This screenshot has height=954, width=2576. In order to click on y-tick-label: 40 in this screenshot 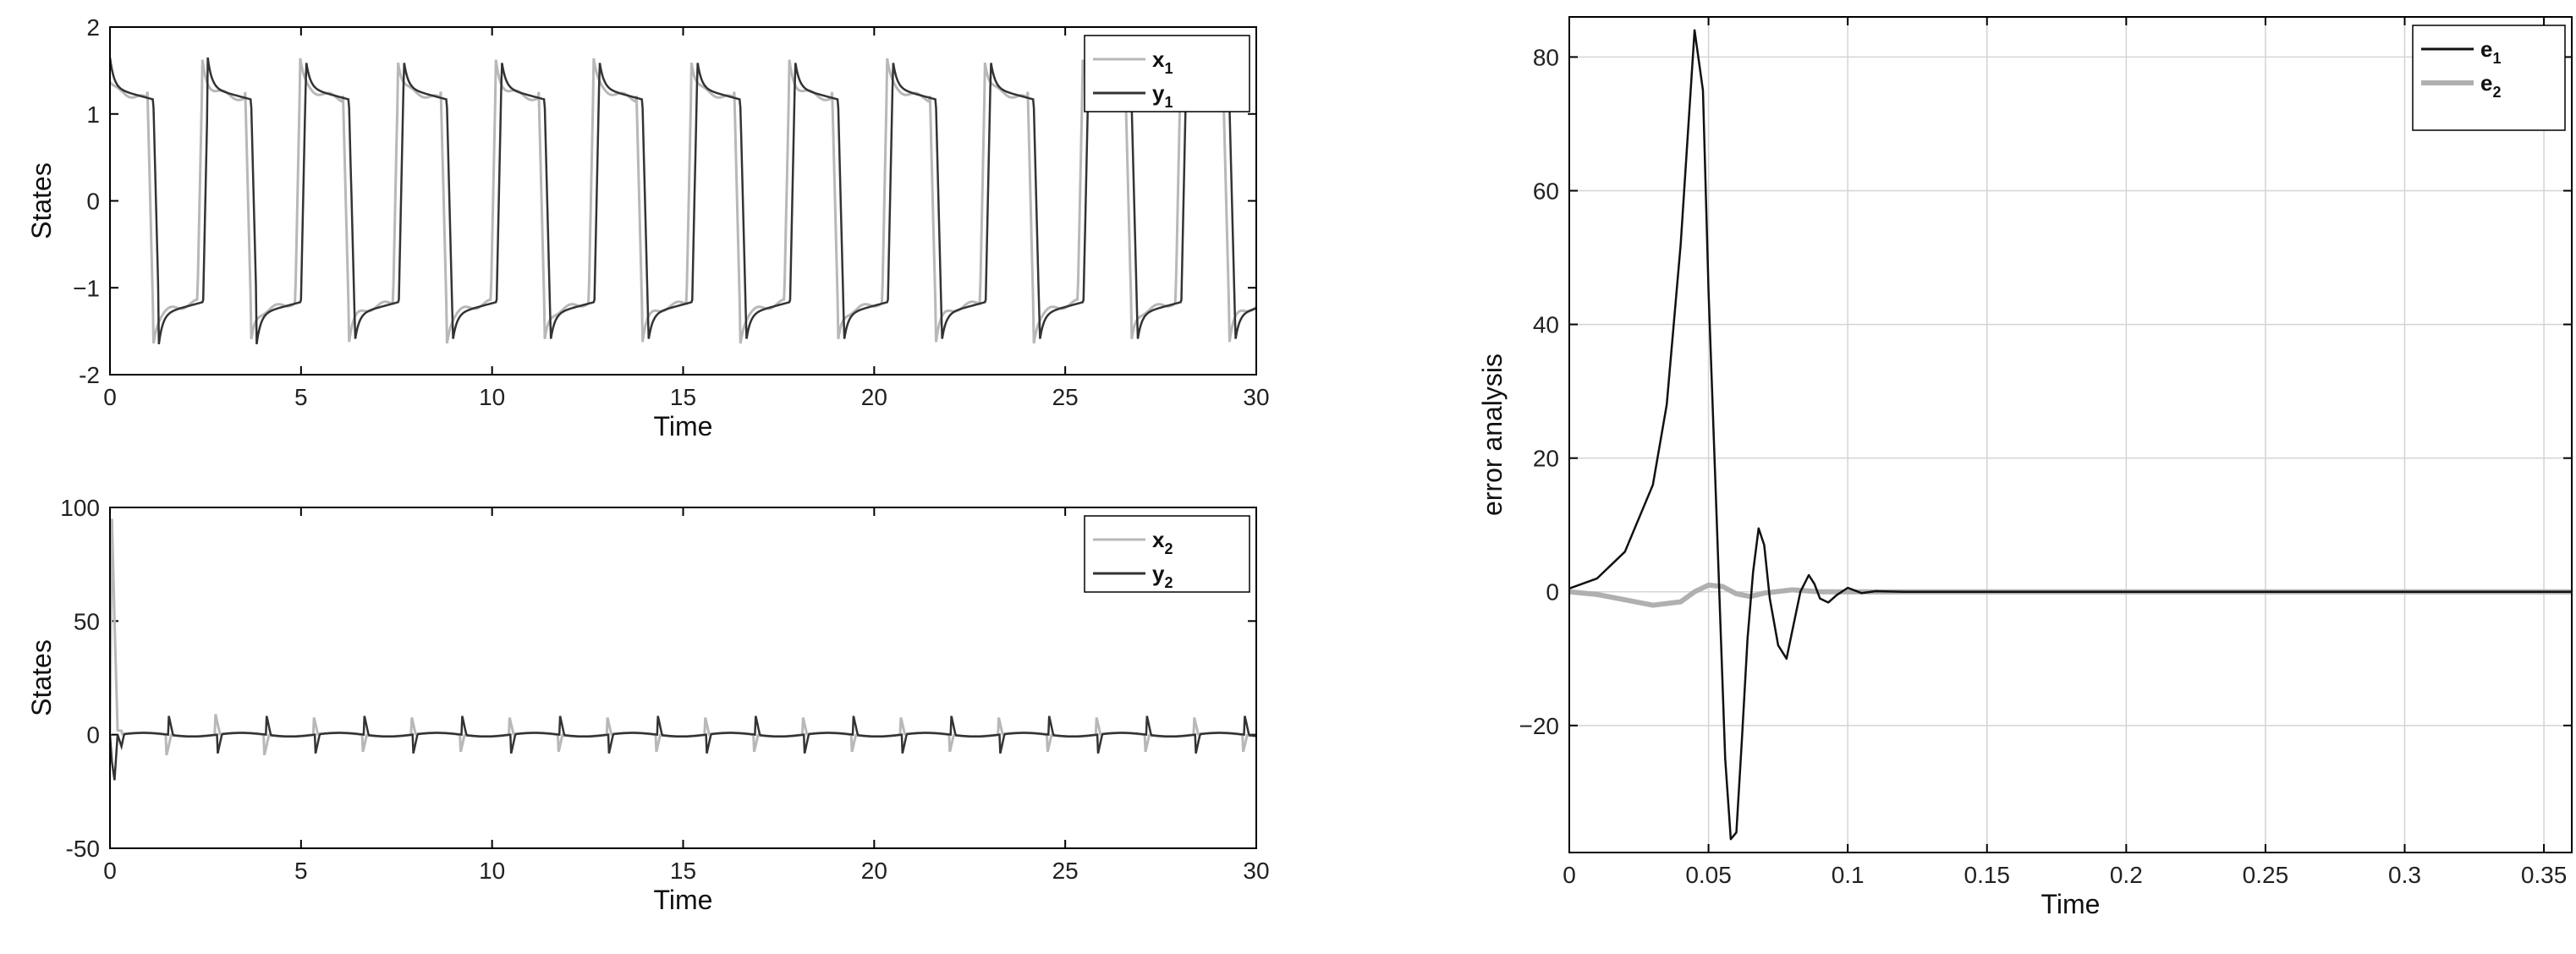, I will do `click(1546, 325)`.